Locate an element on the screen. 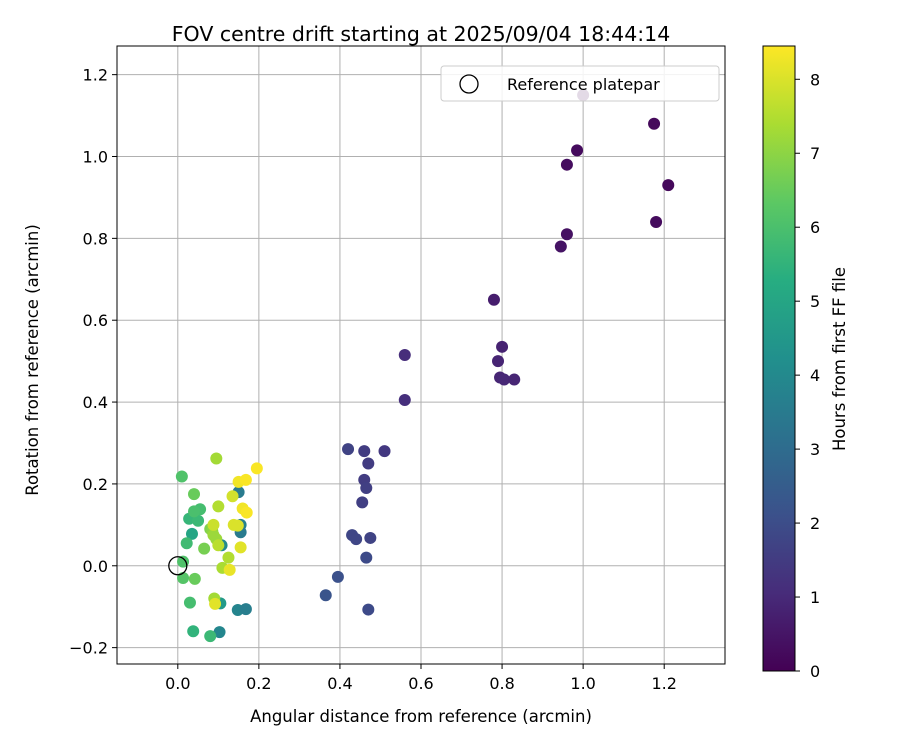 This screenshot has height=750, width=900. x-tick-label: 1.2 is located at coordinates (663, 683).